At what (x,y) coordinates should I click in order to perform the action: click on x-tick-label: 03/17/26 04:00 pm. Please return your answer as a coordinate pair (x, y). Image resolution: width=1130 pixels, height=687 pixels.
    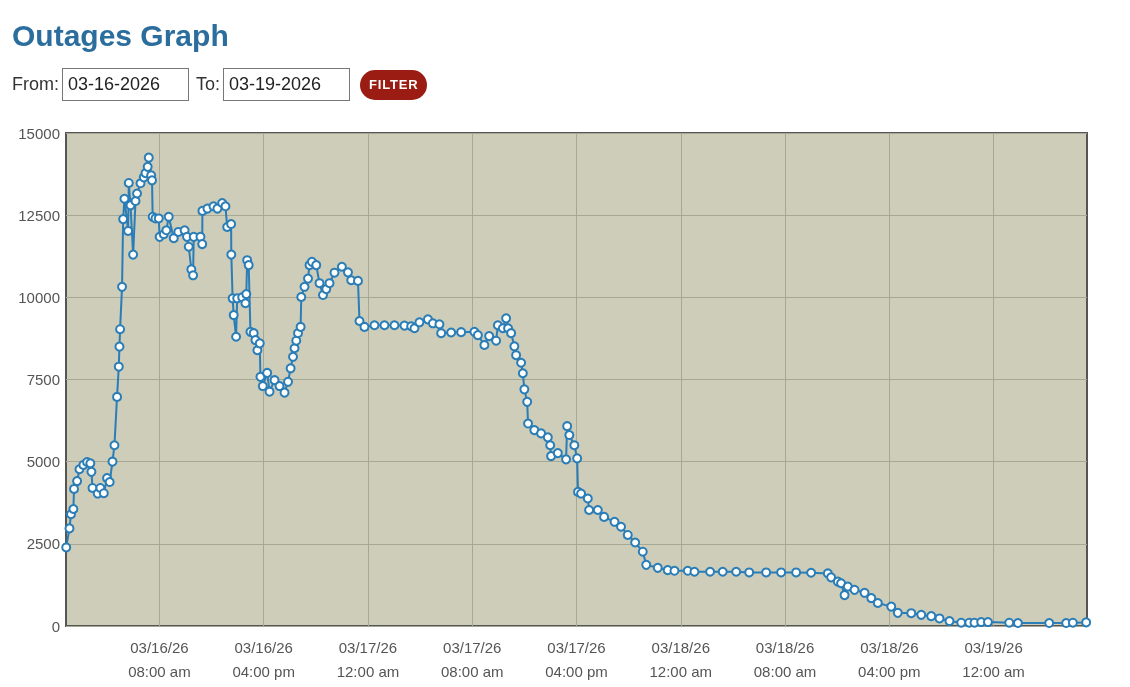
    Looking at the image, I should click on (576, 659).